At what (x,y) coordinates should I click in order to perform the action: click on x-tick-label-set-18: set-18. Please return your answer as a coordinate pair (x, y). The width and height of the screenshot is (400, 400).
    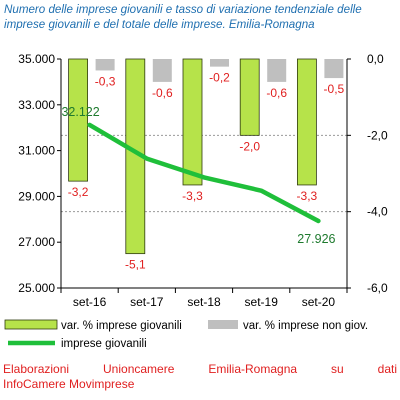
    Looking at the image, I should click on (204, 302).